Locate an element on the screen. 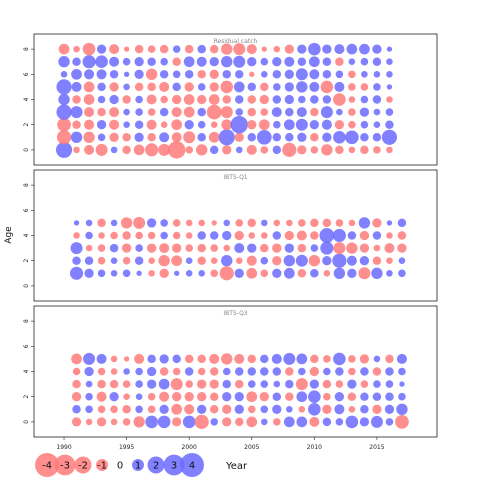  y-tick-label: 0 is located at coordinates (26, 422).